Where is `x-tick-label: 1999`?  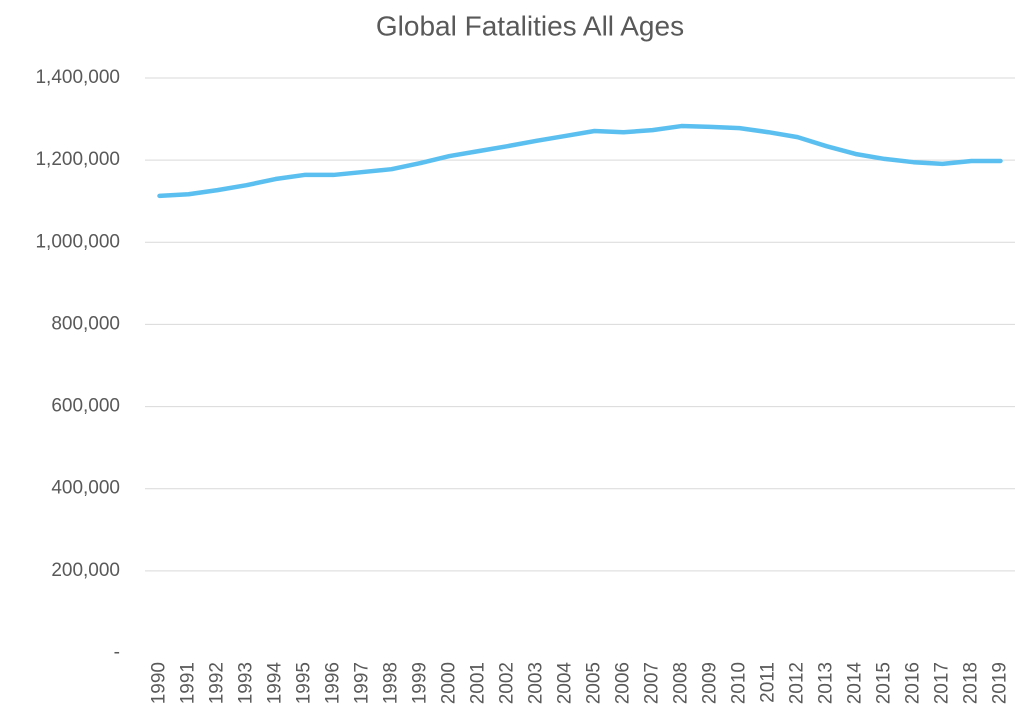
x-tick-label: 1999 is located at coordinates (420, 683).